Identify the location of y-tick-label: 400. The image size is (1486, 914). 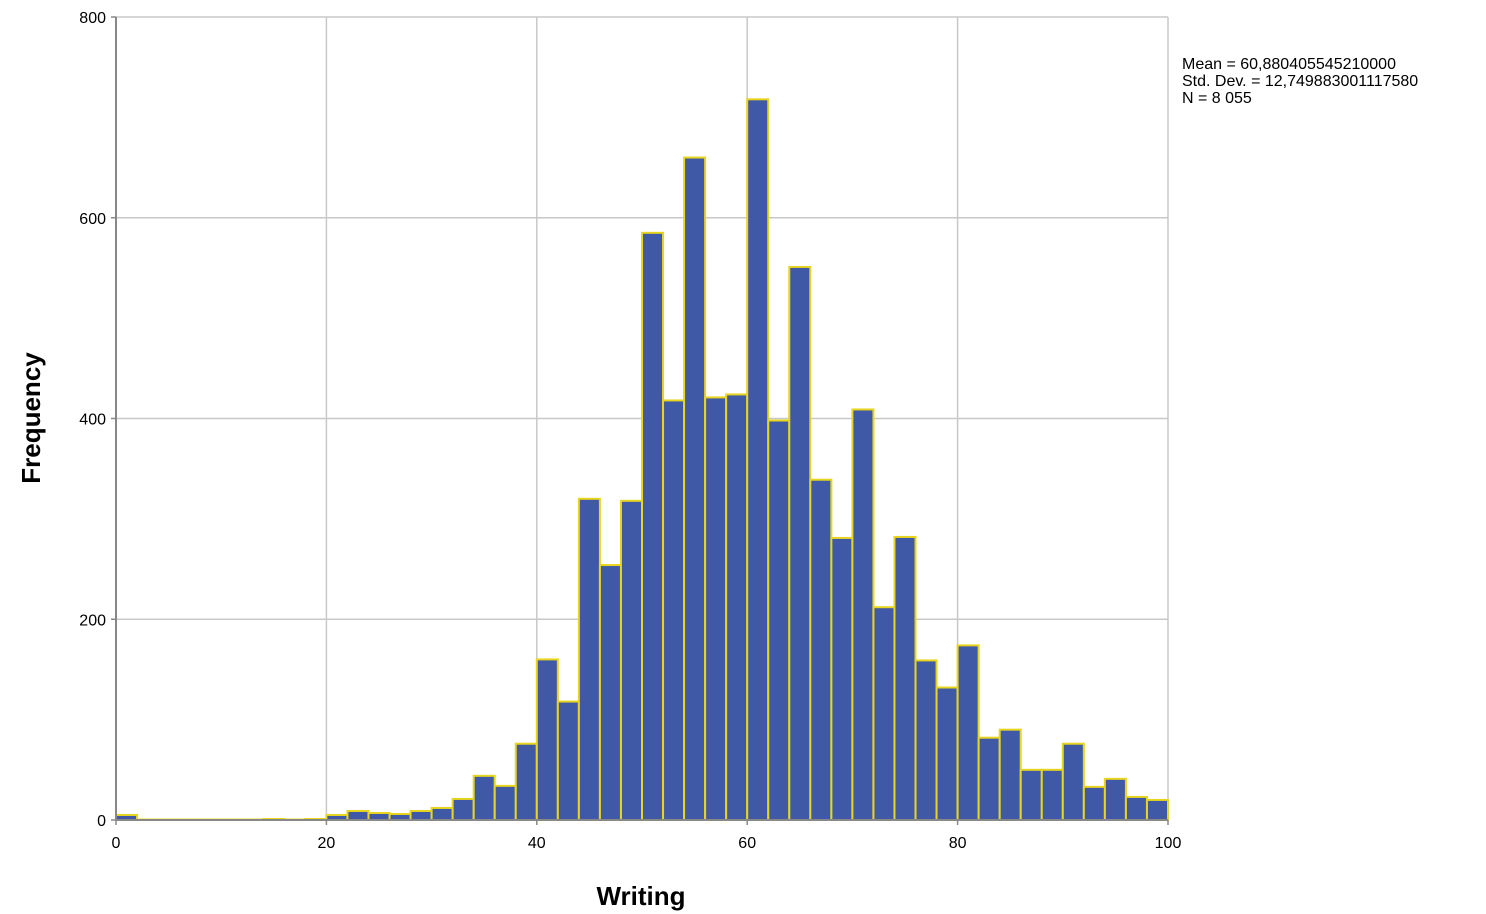
(92, 420).